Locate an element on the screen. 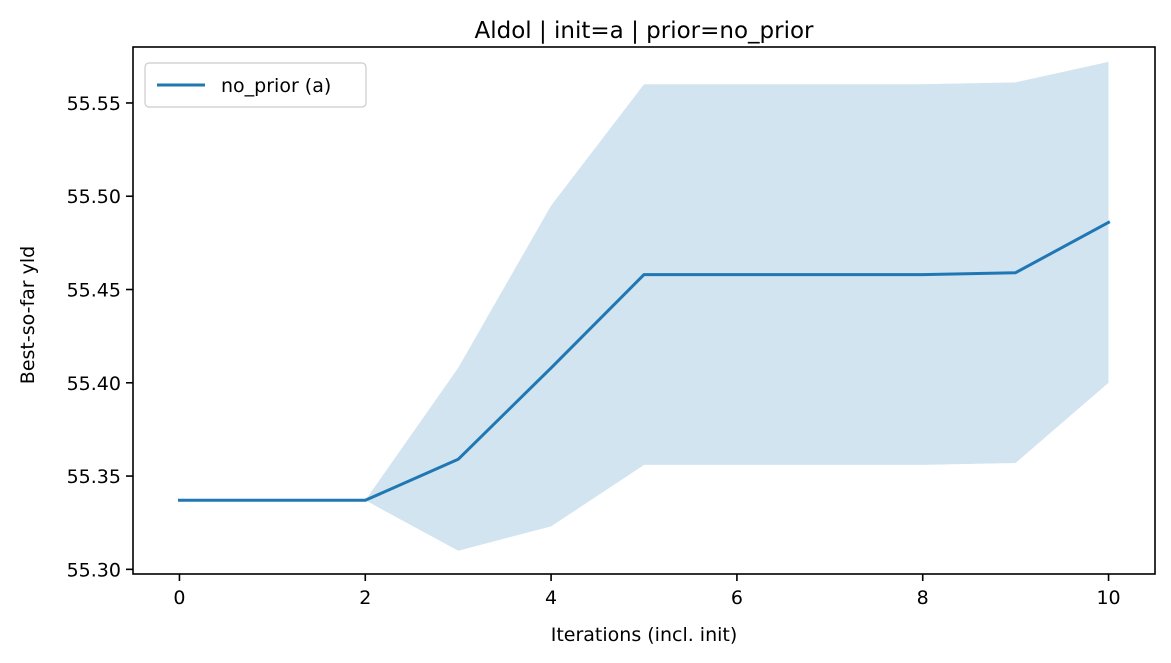  x-tick-label: 0 is located at coordinates (179, 598).